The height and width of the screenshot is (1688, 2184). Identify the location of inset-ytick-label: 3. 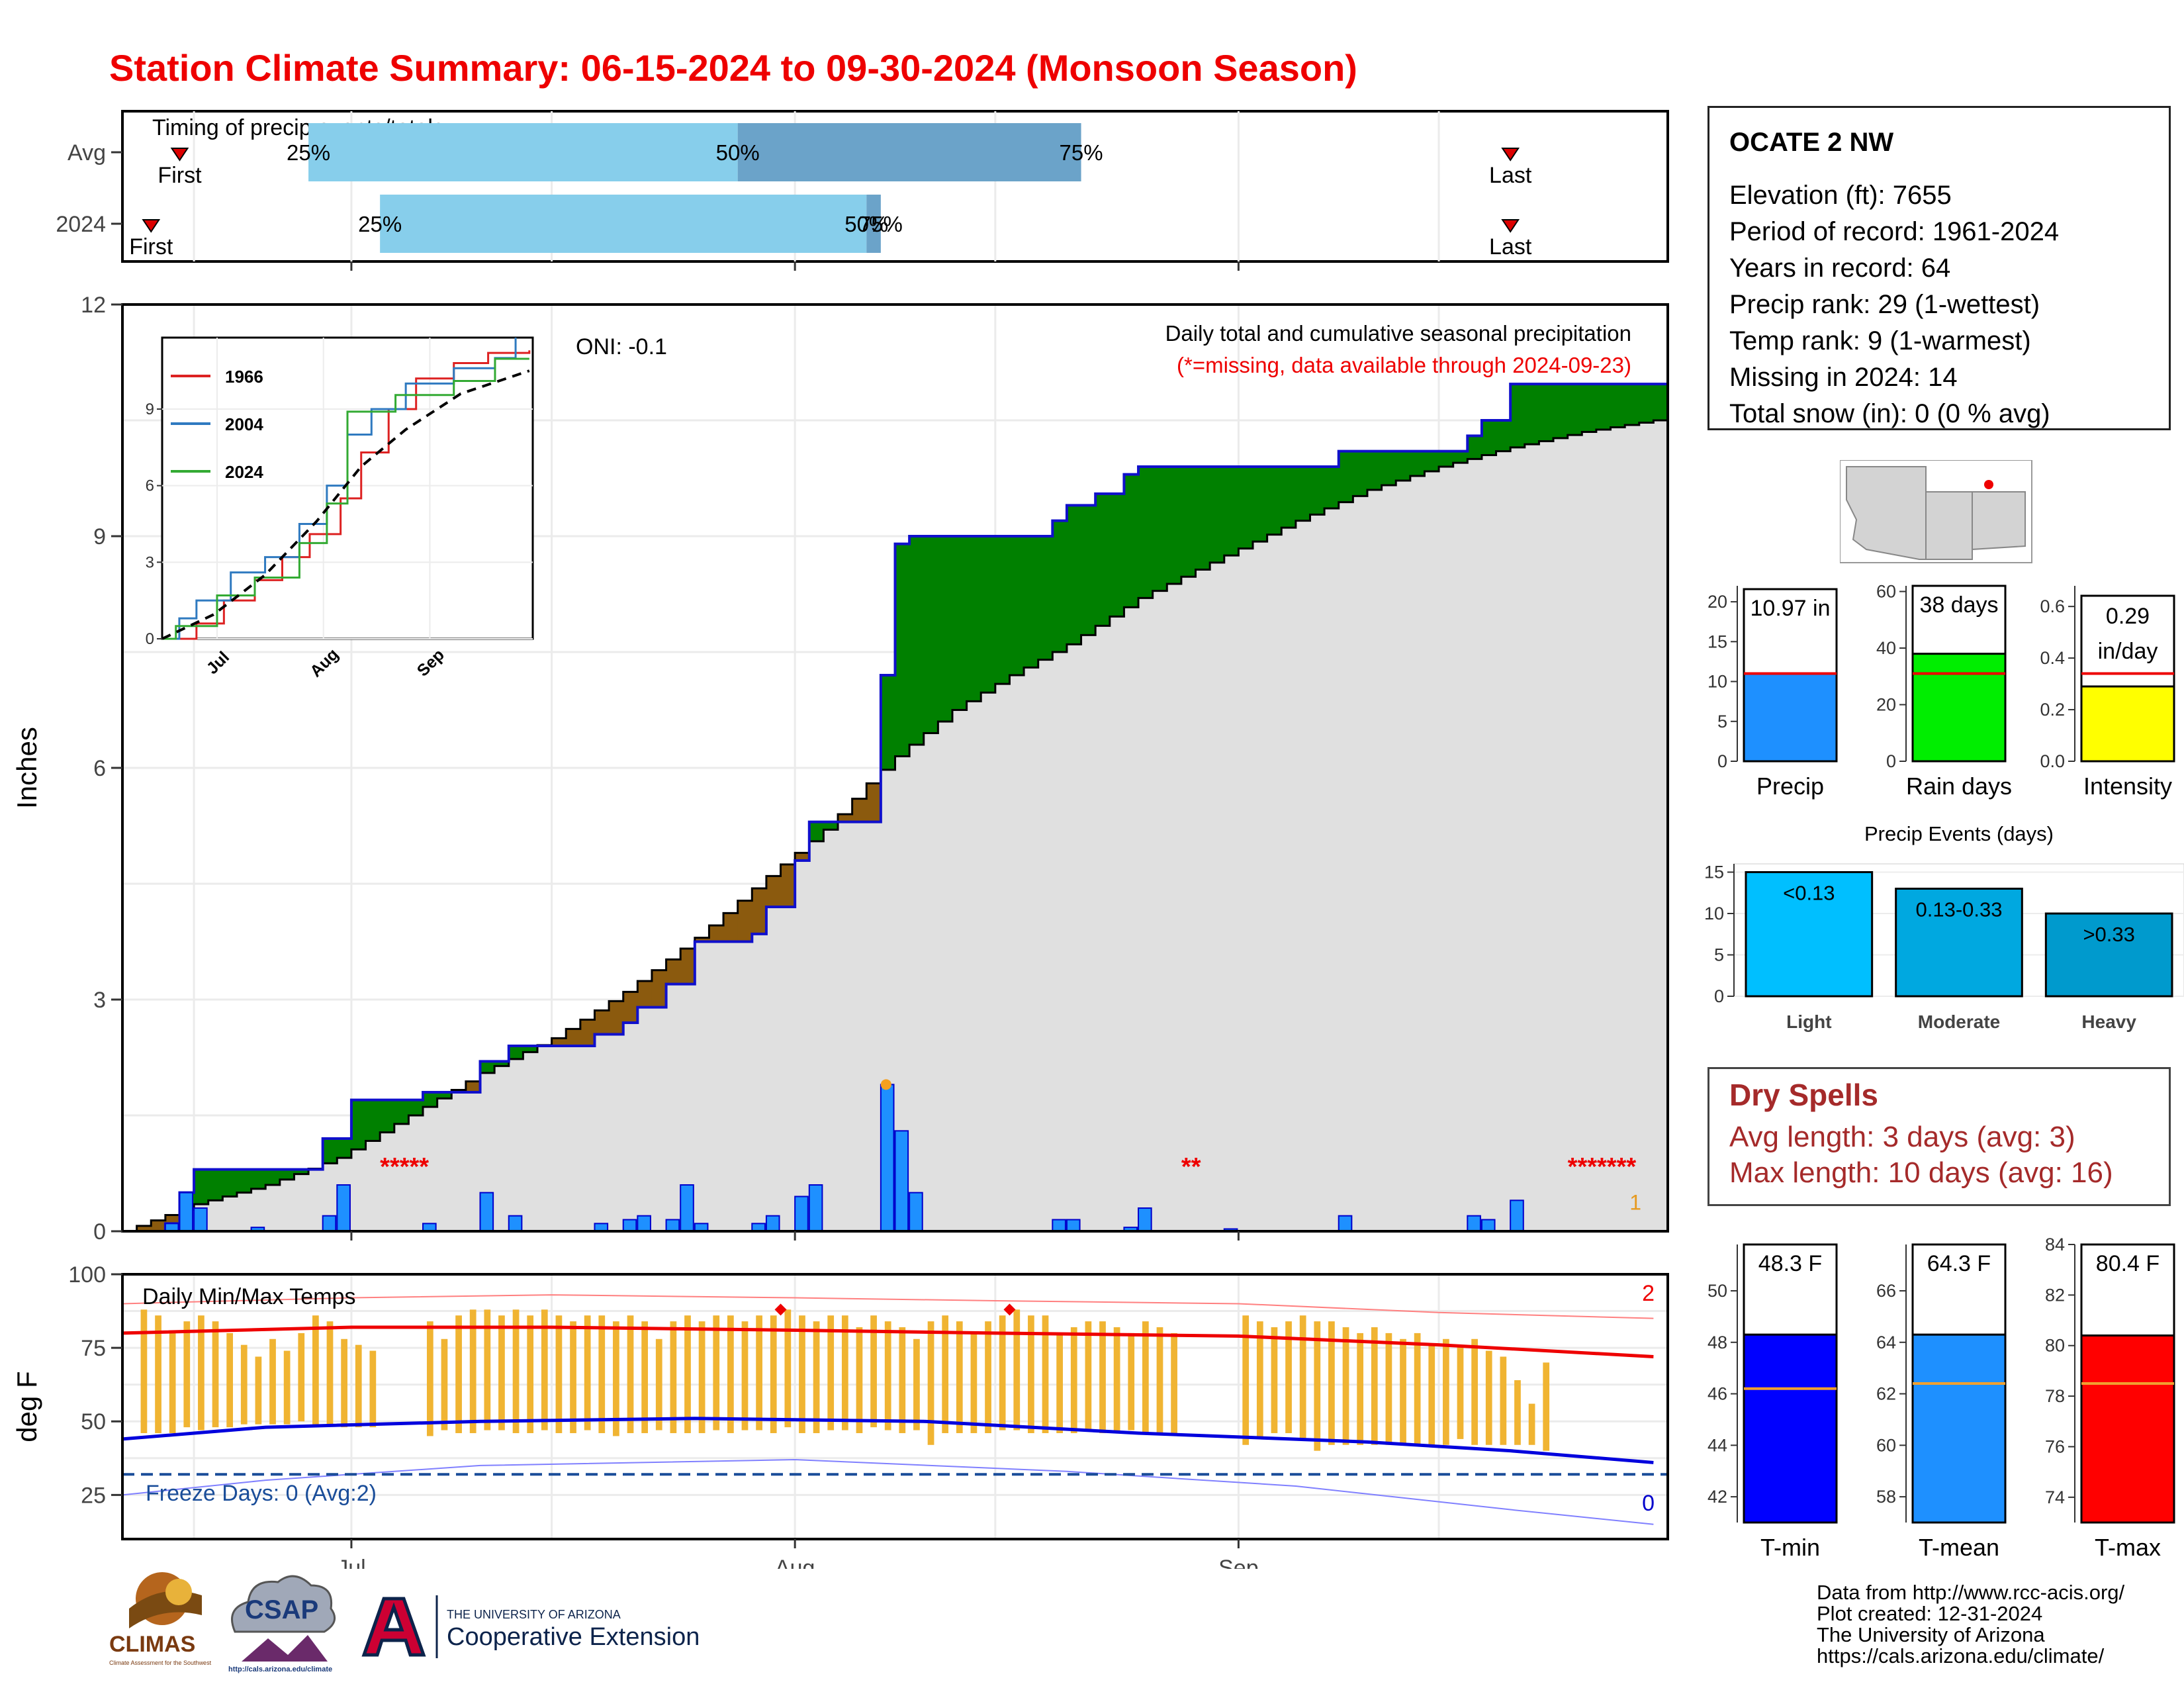
(150, 562).